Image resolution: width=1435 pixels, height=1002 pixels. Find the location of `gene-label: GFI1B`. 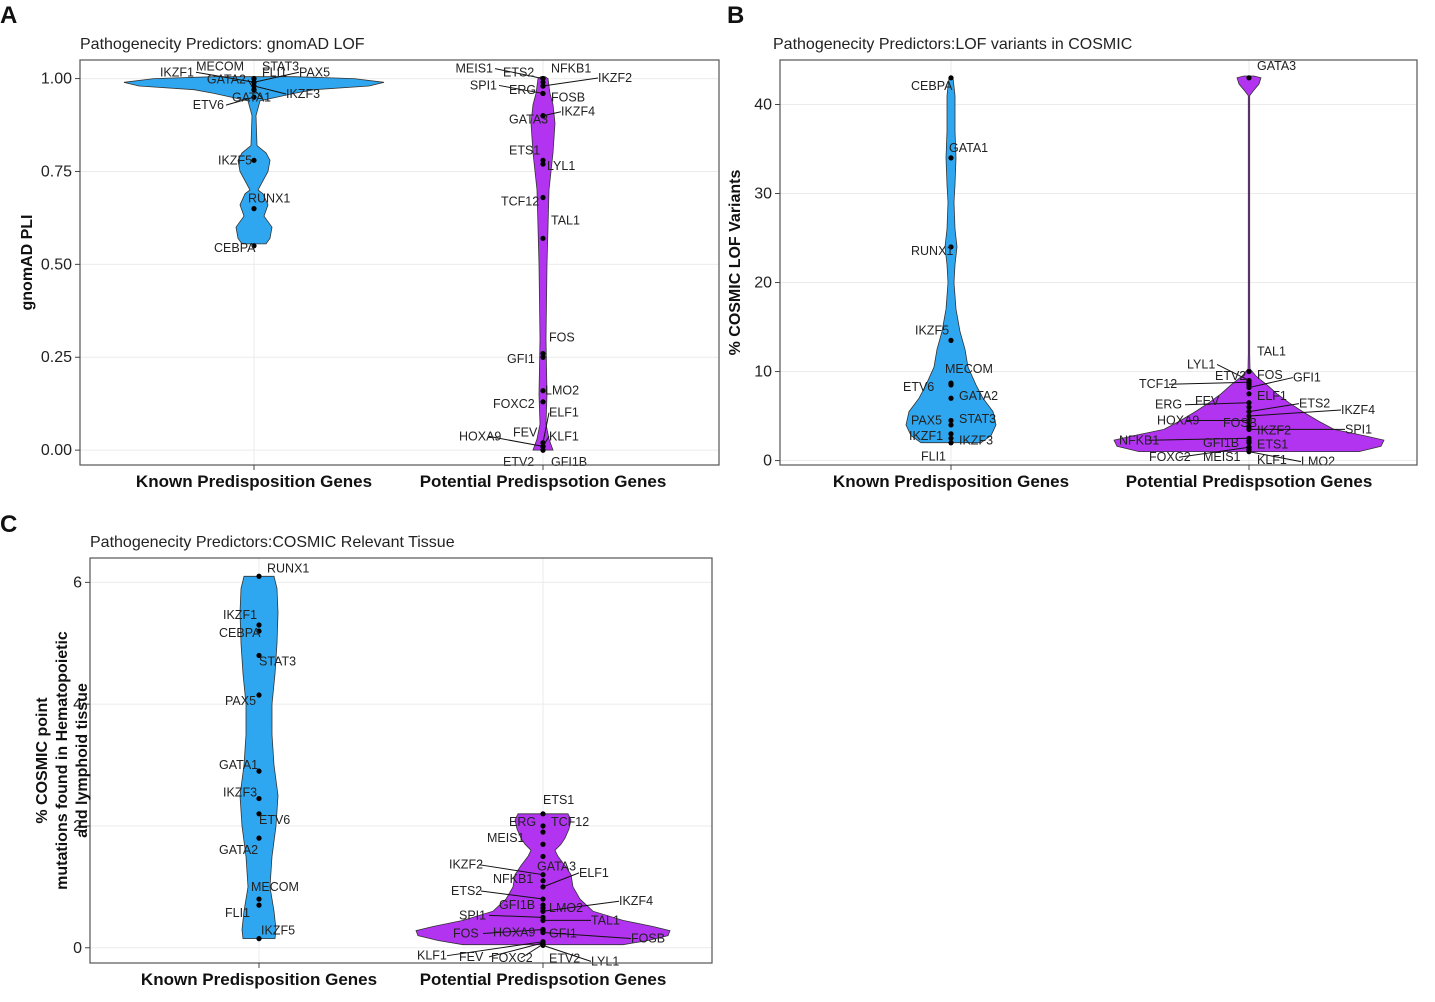

gene-label: GFI1B is located at coordinates (517, 905).